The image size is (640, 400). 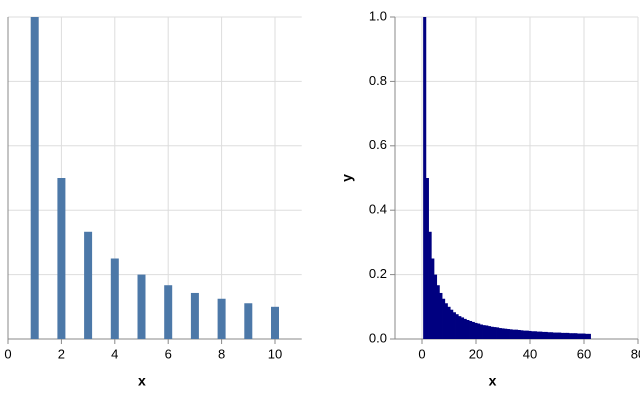 What do you see at coordinates (347, 178) in the screenshot?
I see `y-axis-title: y` at bounding box center [347, 178].